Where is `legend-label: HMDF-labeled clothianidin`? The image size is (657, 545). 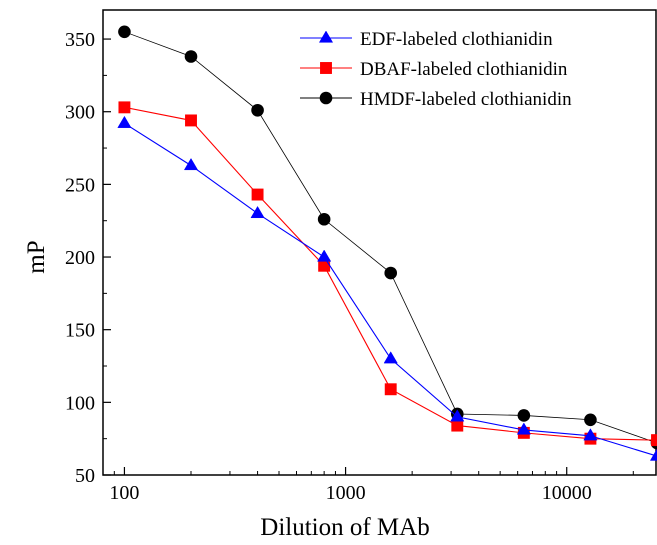
legend-label: HMDF-labeled clothianidin is located at coordinates (466, 99).